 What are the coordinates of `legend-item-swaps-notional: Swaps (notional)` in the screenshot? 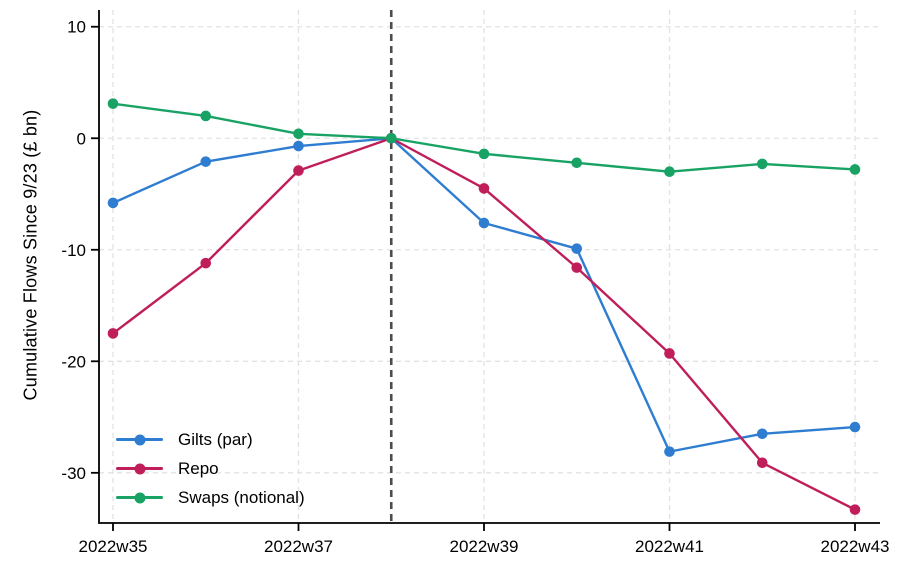 It's located at (210, 497).